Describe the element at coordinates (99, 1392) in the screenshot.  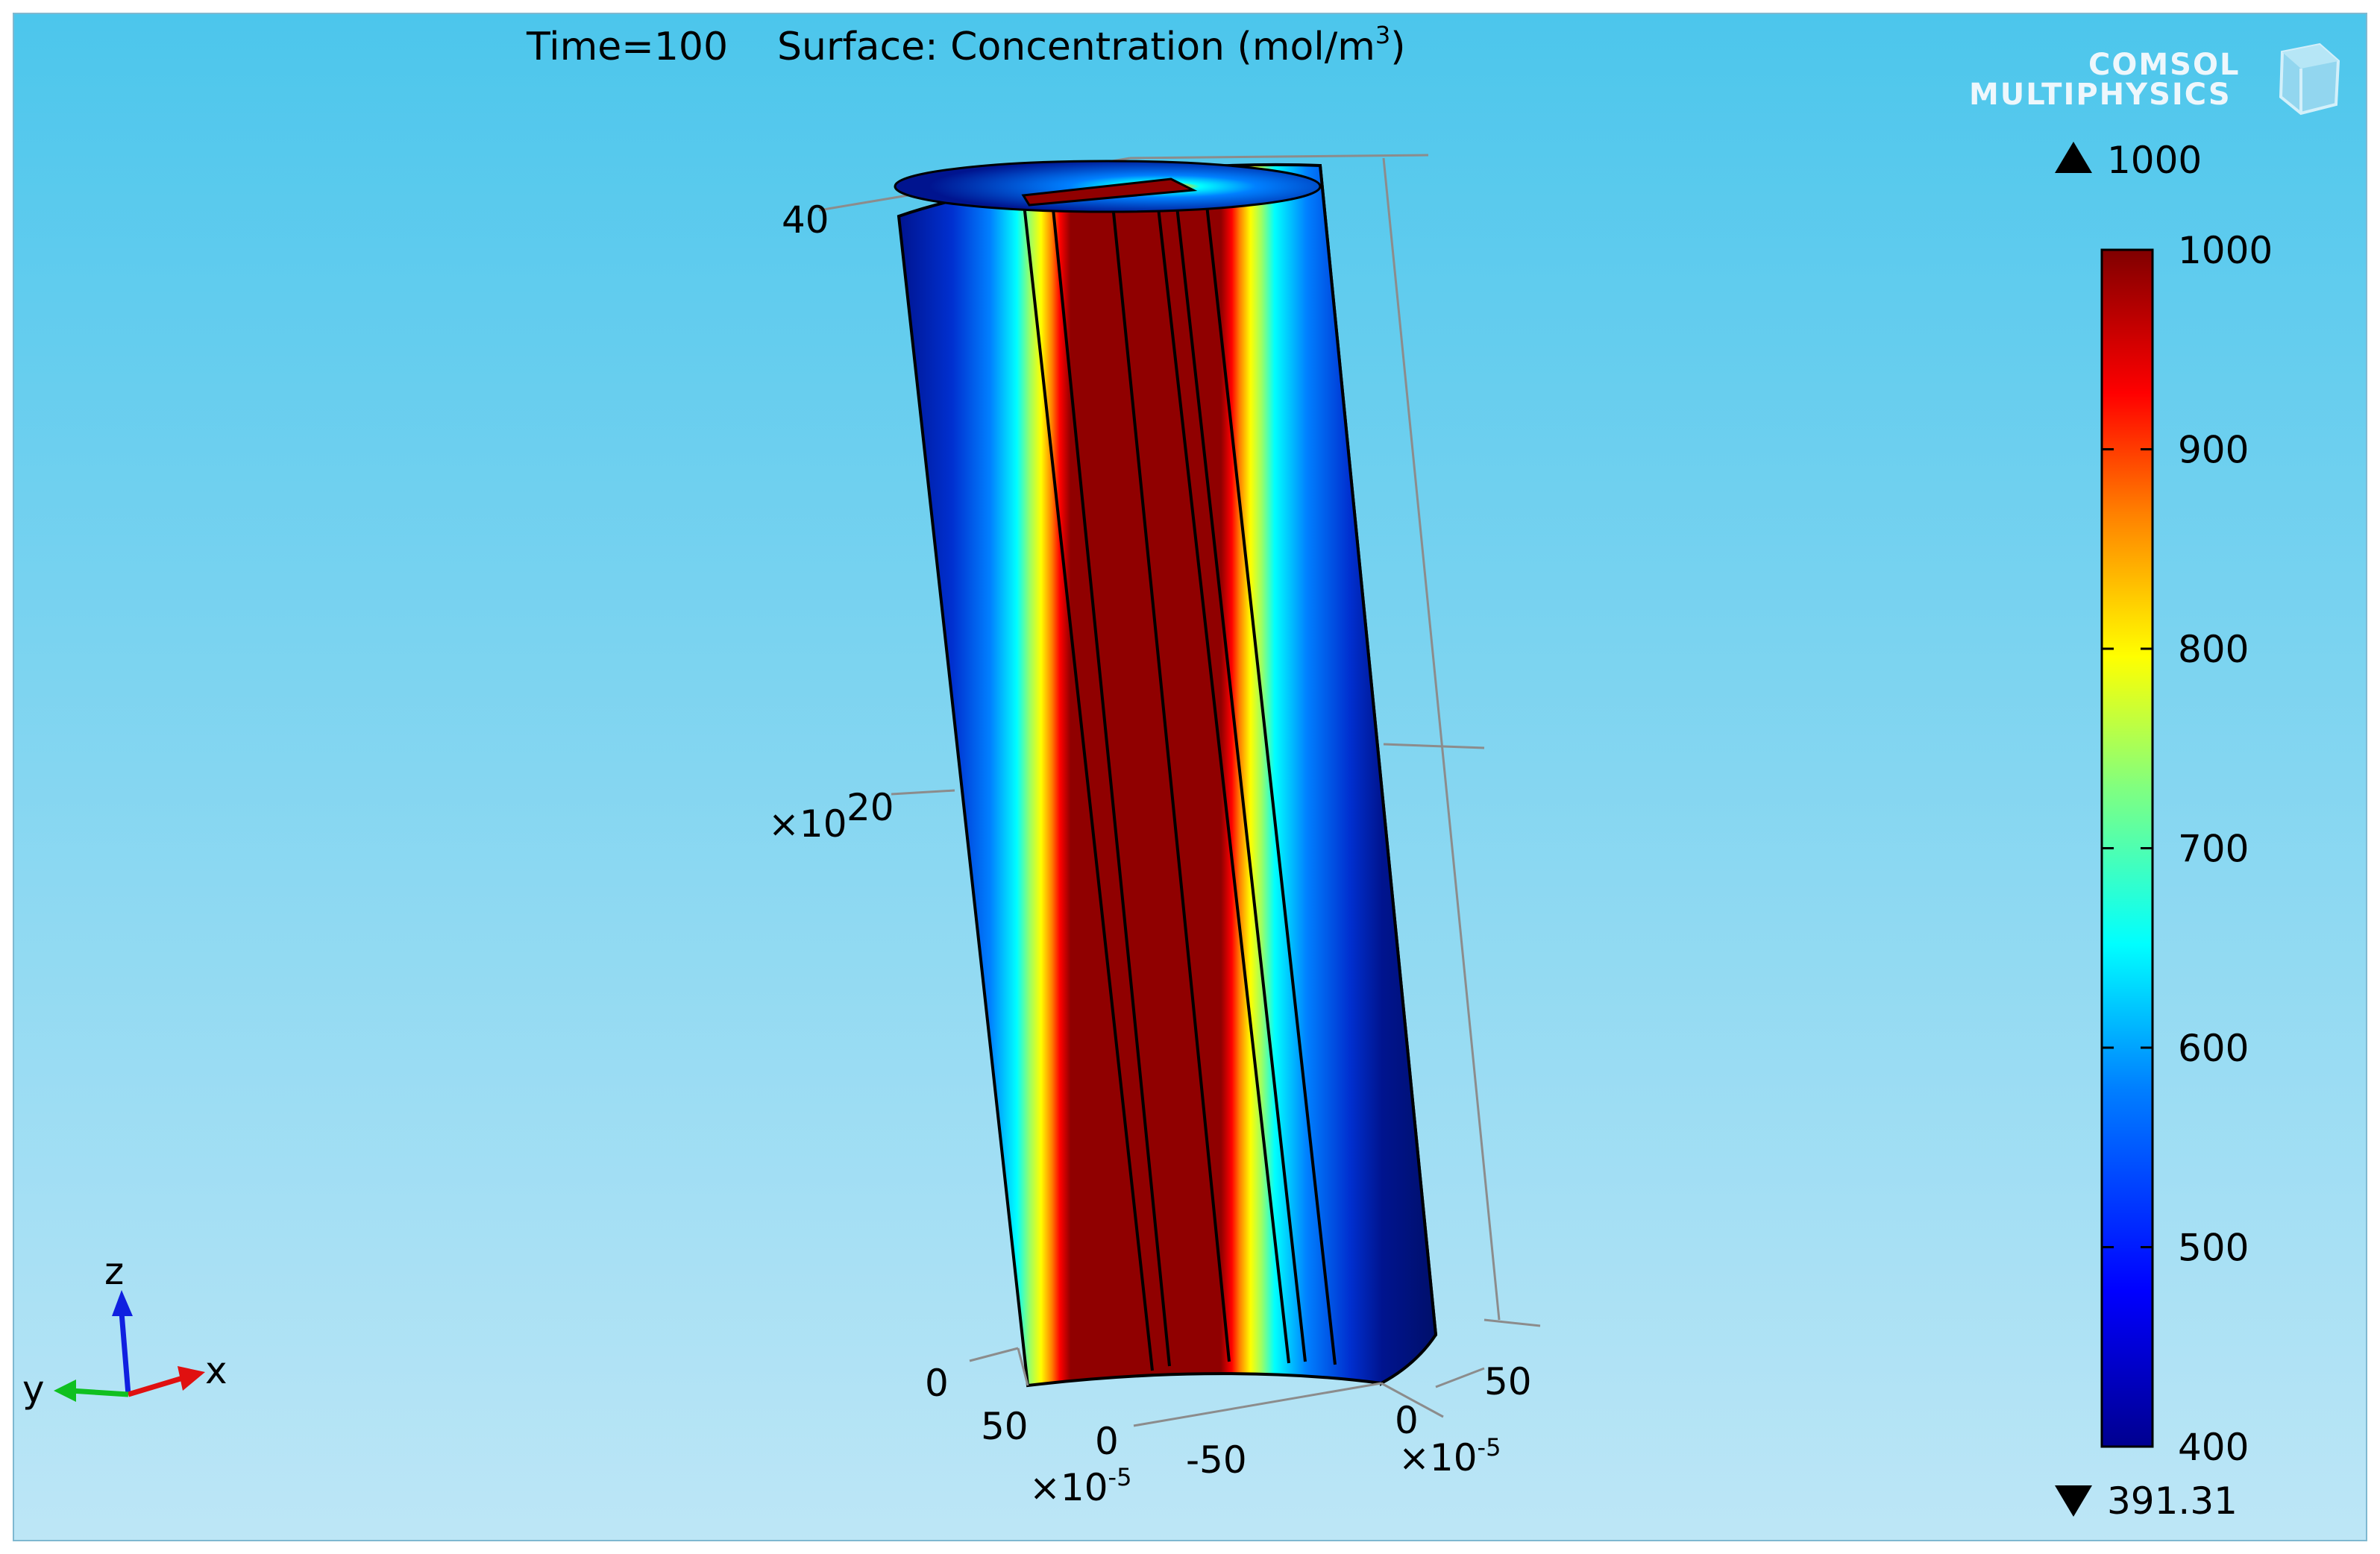
I see `triad-y-axis` at that location.